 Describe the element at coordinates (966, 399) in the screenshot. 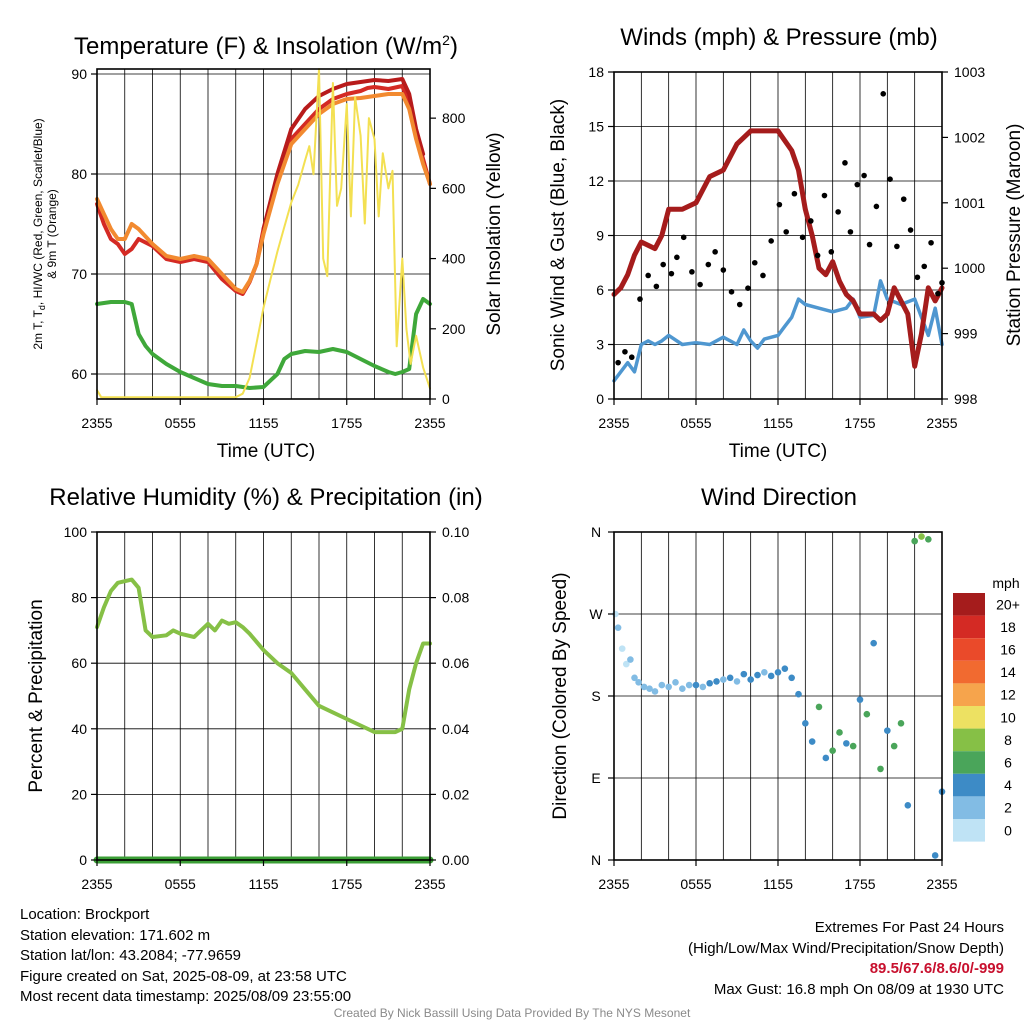

I see `y-tick-label-right: 998` at that location.